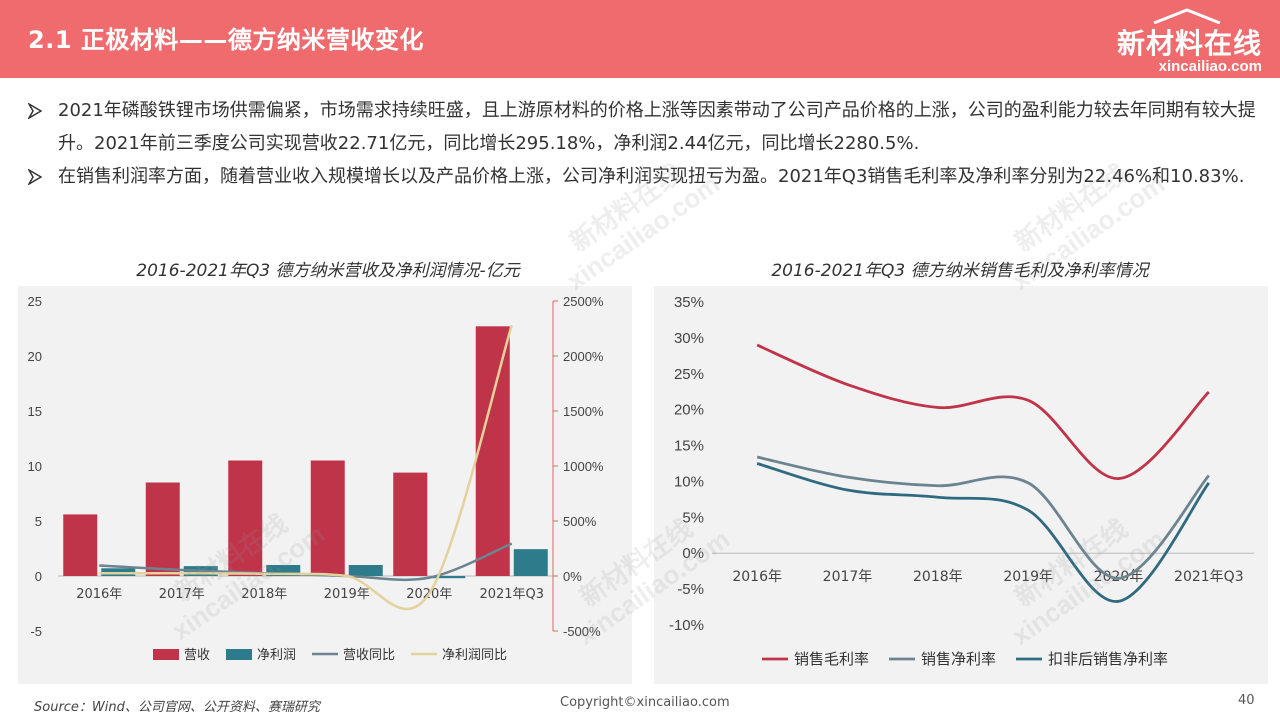  What do you see at coordinates (689, 338) in the screenshot?
I see `y-tick-label: 30%` at bounding box center [689, 338].